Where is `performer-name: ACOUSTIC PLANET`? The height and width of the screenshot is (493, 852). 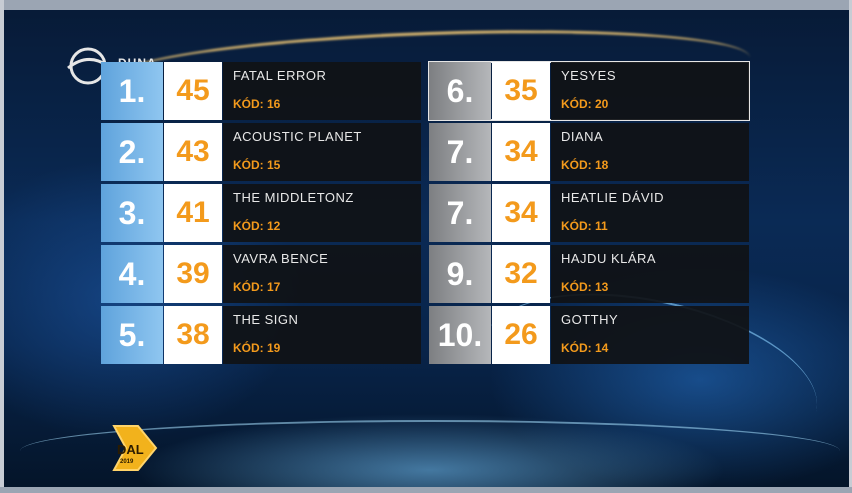
performer-name: ACOUSTIC PLANET is located at coordinates (297, 136).